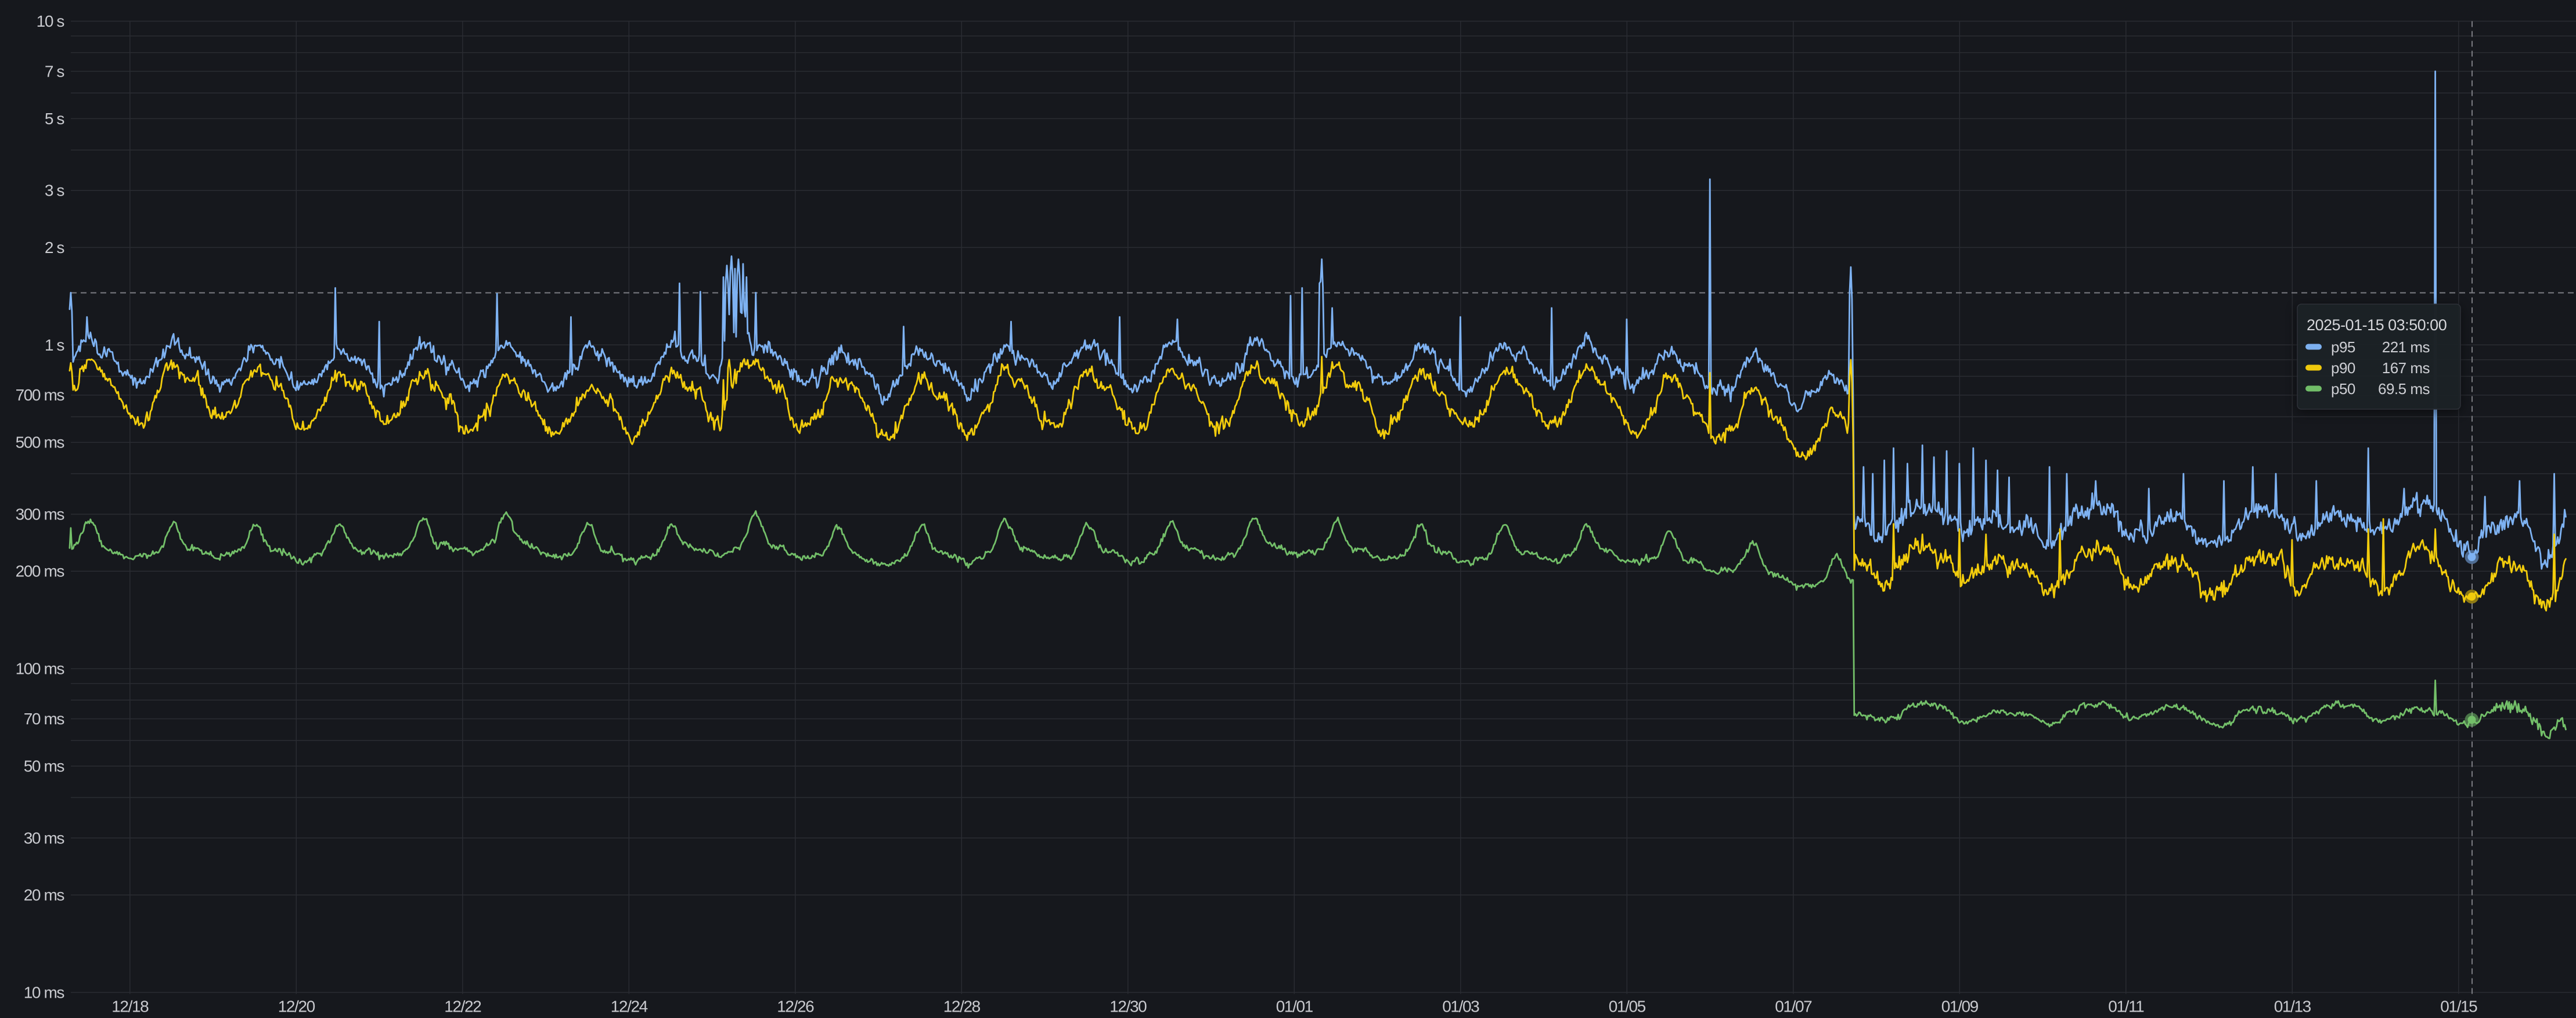  I want to click on svg-text: 01/07, so click(1793, 1007).